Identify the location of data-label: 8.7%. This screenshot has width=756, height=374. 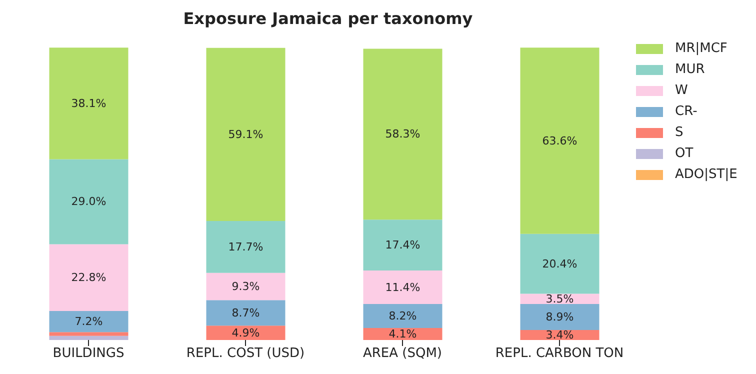
(246, 313).